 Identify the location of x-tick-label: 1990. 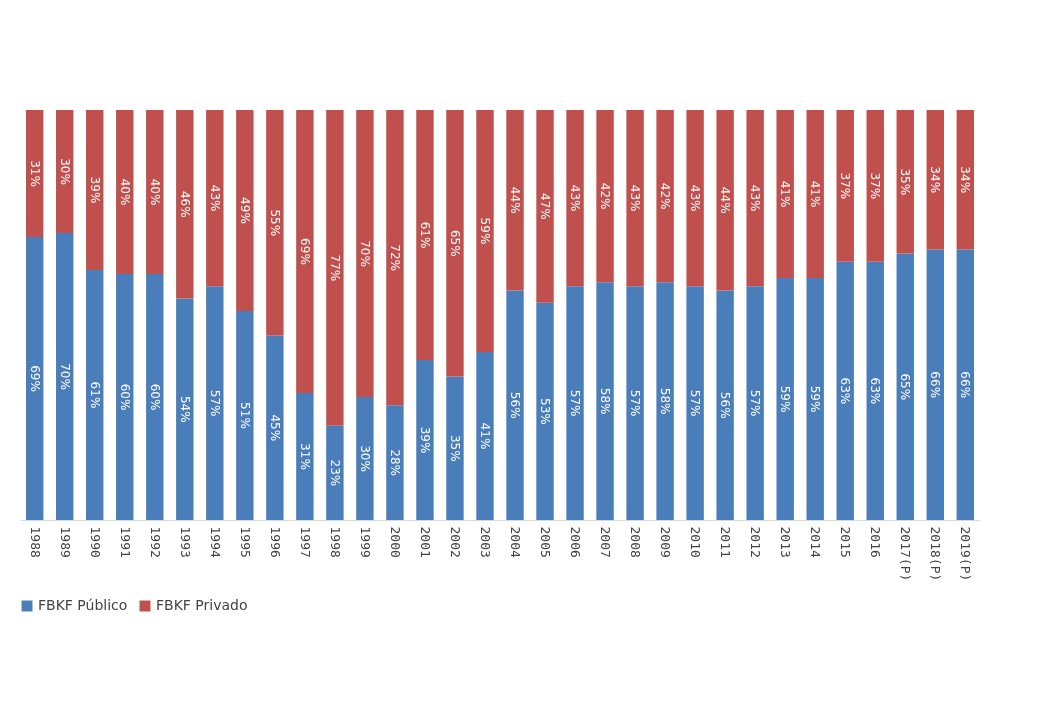
(95, 542).